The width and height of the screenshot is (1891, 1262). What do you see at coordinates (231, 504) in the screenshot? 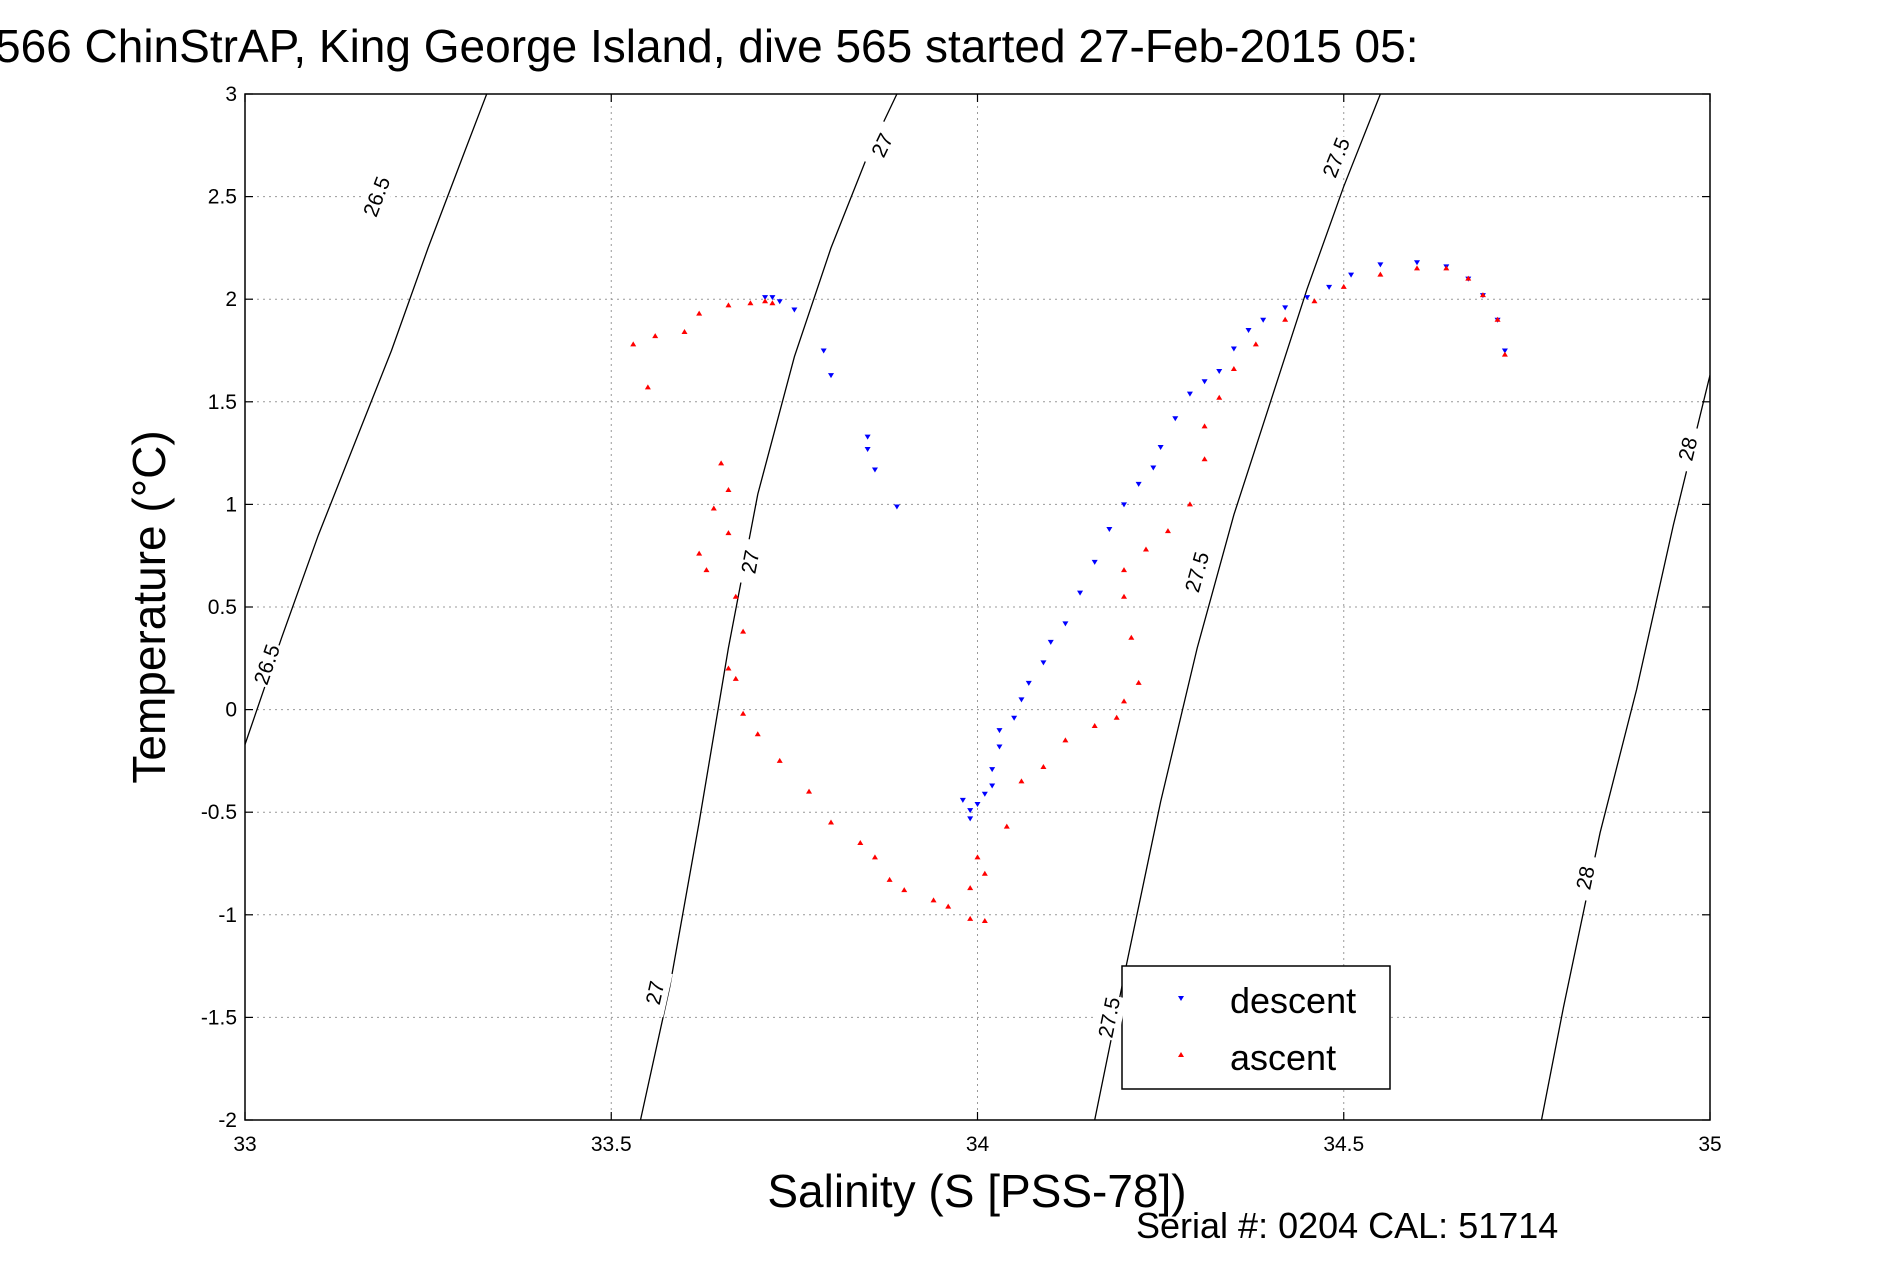
I see `y-tick-label: 1` at bounding box center [231, 504].